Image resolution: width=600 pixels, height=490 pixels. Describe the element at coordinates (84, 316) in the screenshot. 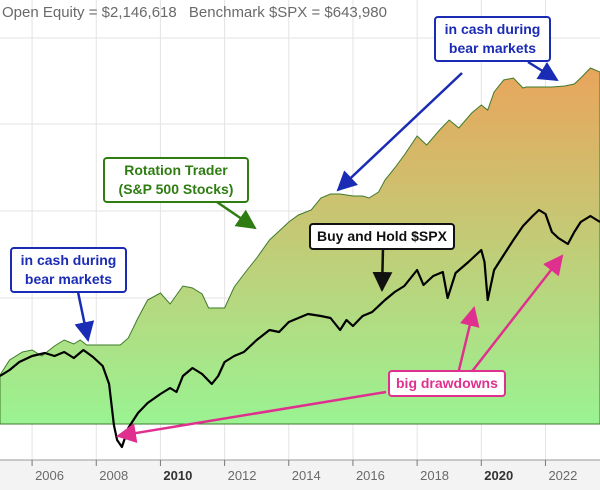

I see `arrow-cash-left` at that location.